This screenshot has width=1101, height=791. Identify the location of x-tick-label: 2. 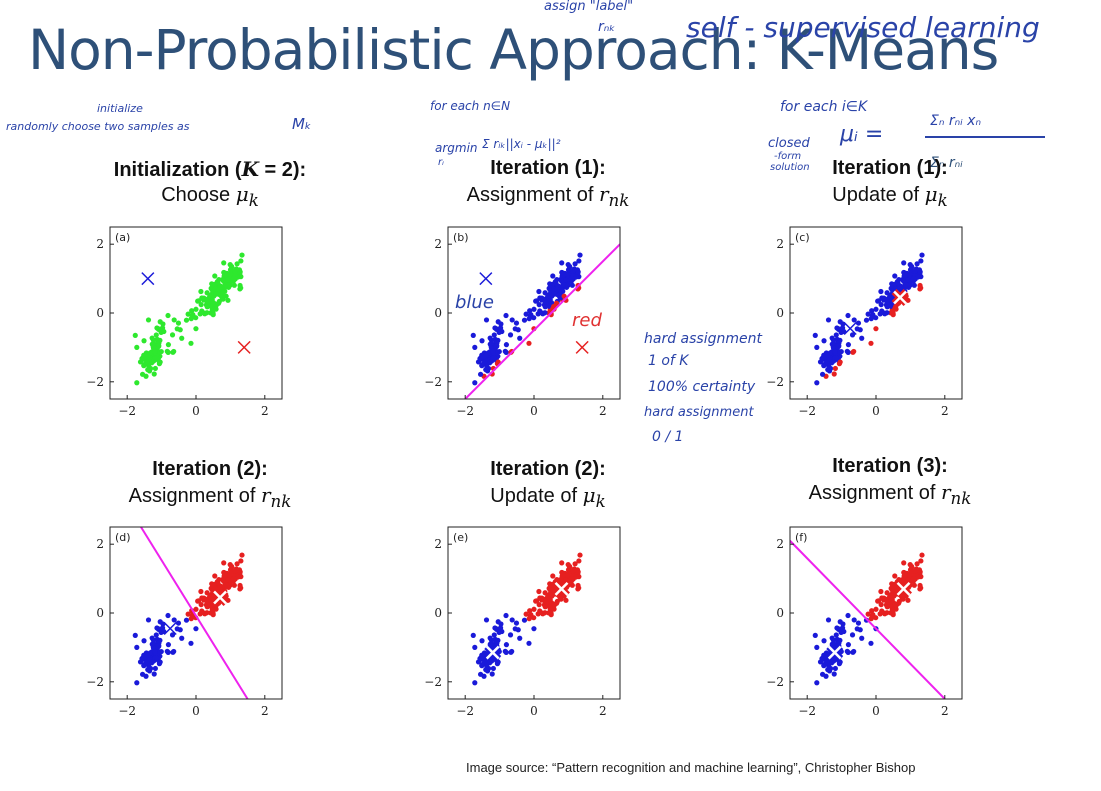
(265, 411).